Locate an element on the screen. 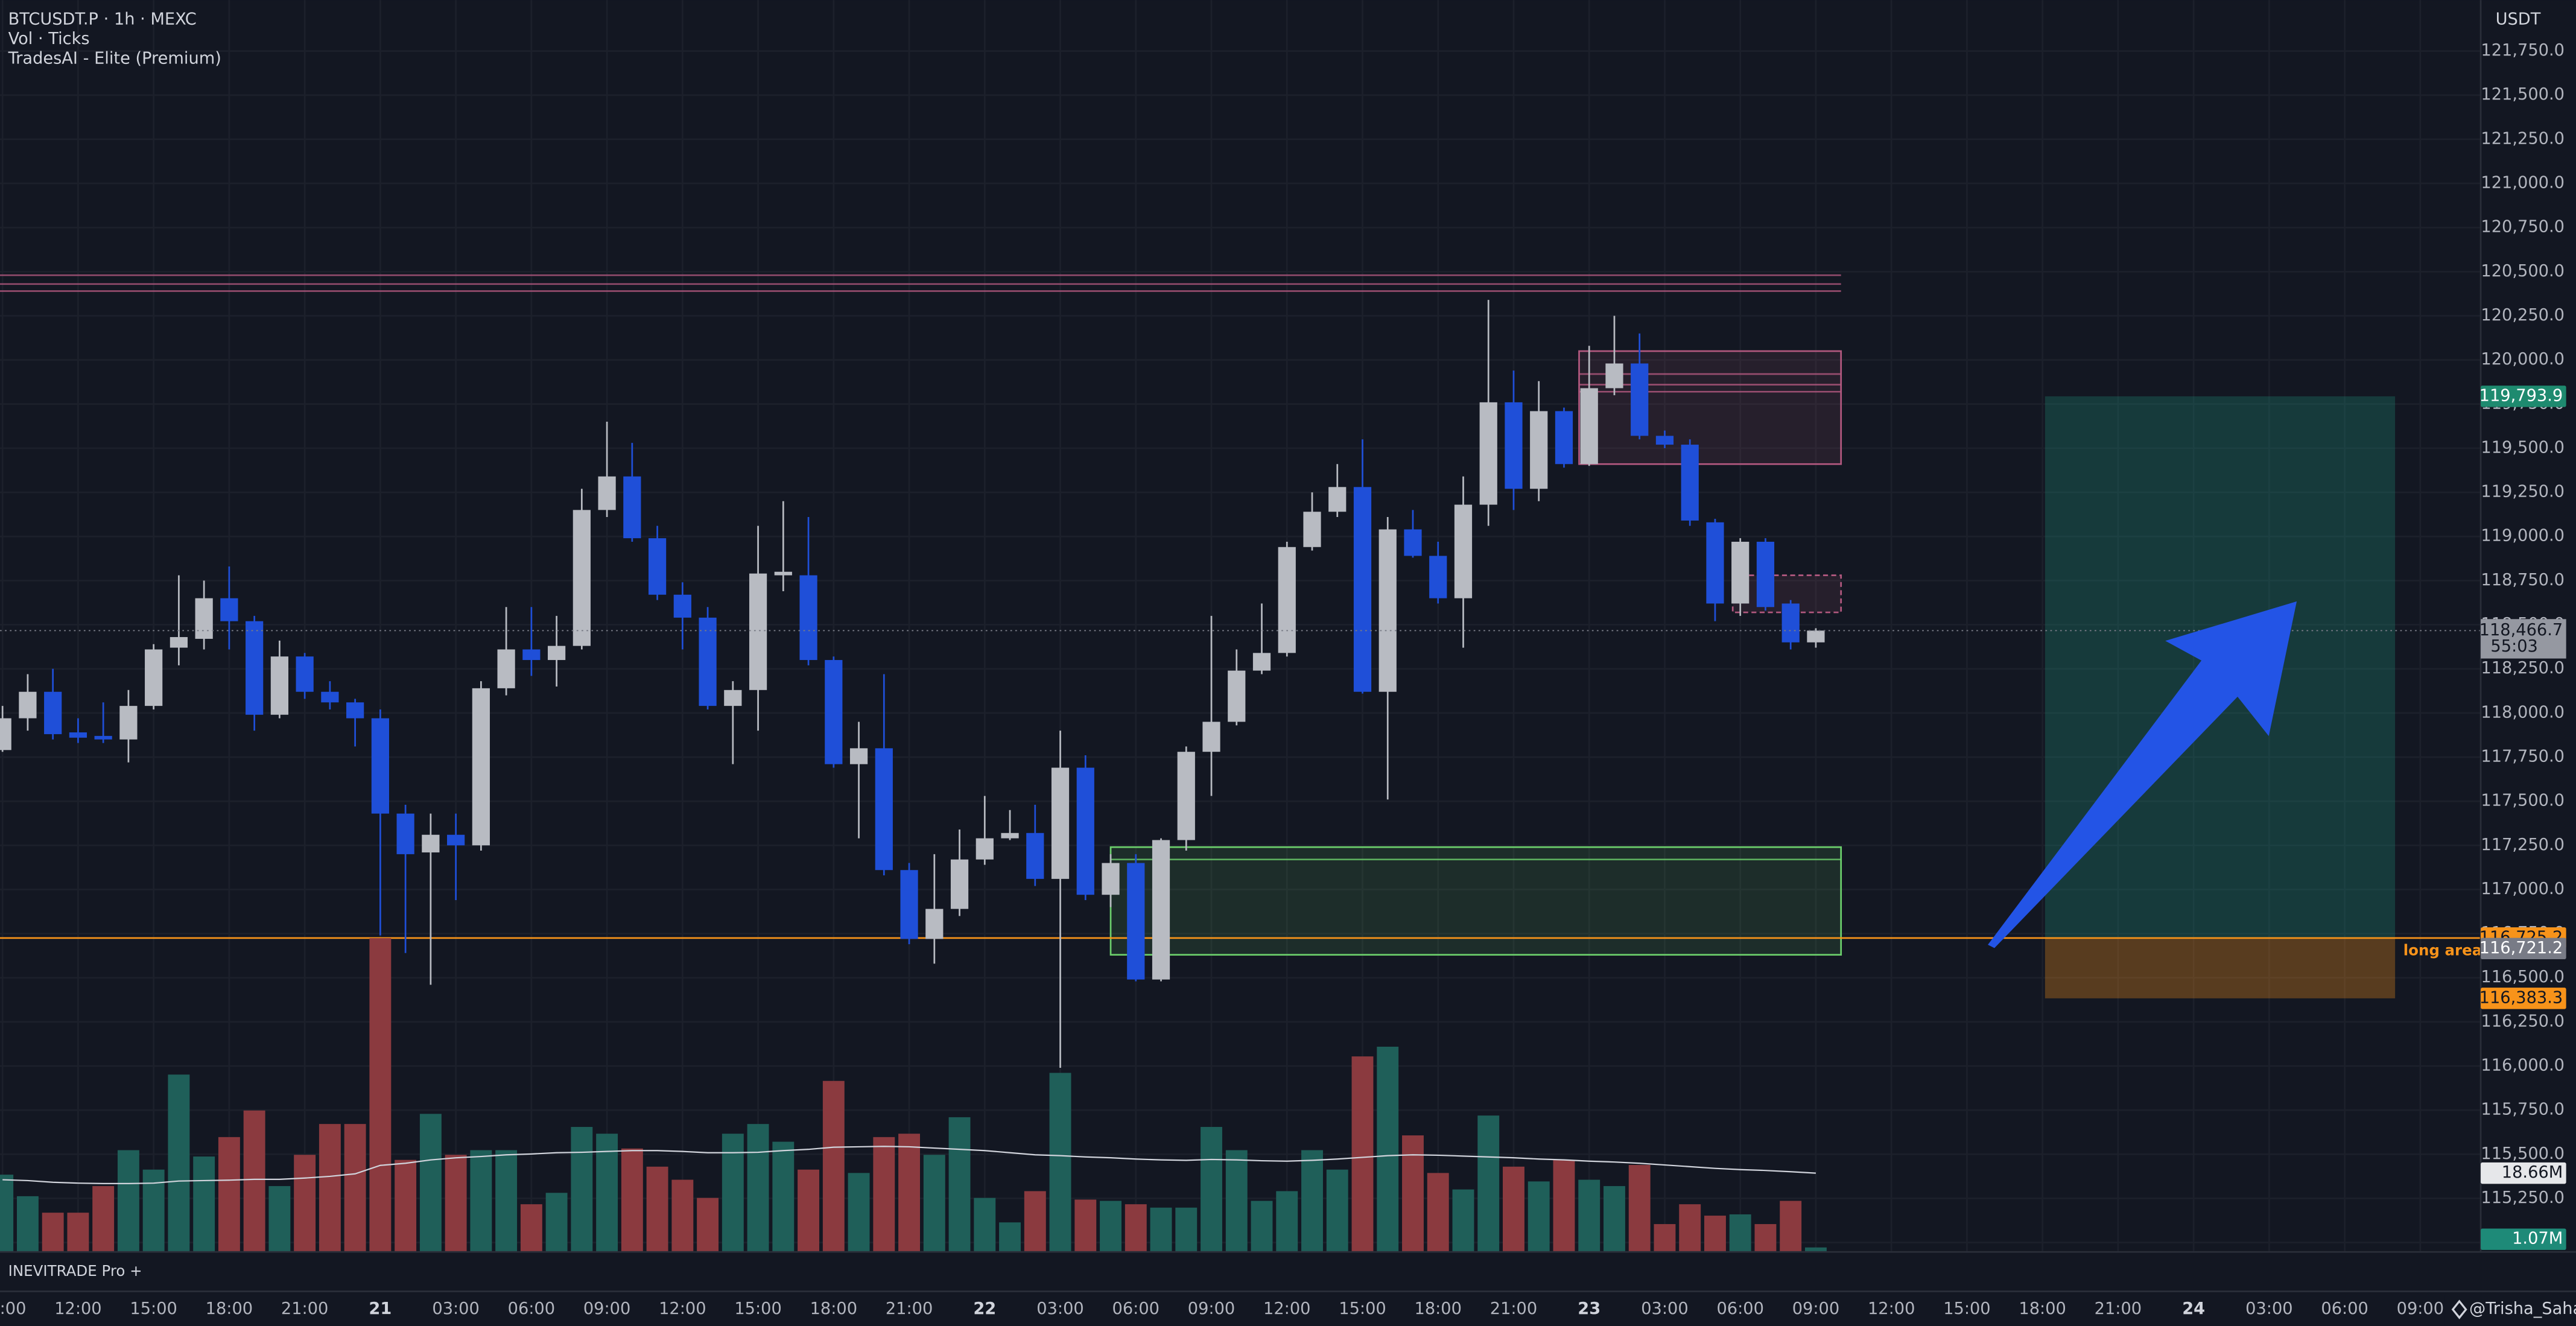 The width and height of the screenshot is (2576, 1326). y-tick-label: 120,000.0 is located at coordinates (2523, 359).